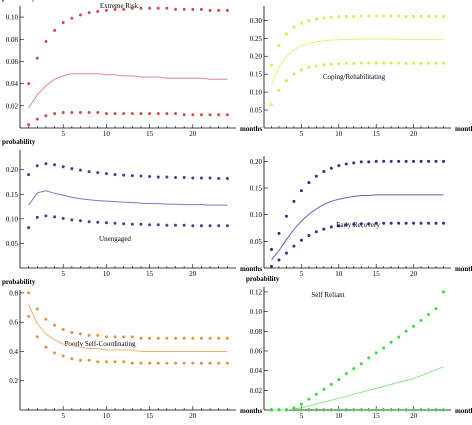 This screenshot has height=425, width=472. Describe the element at coordinates (13, 352) in the screenshot. I see `y-tick-label: 0.4` at that location.